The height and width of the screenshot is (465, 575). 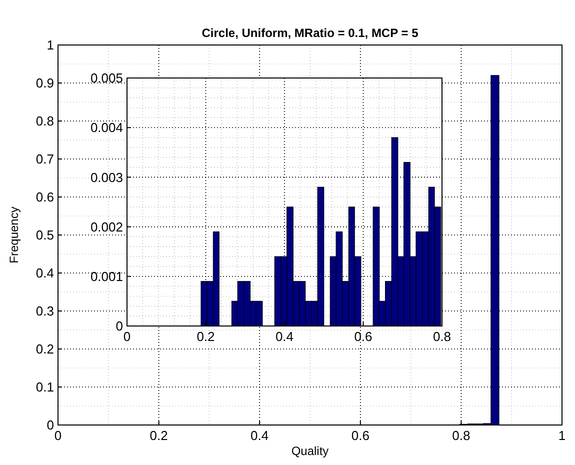 I want to click on x-axis-title: Quality, so click(x=310, y=451).